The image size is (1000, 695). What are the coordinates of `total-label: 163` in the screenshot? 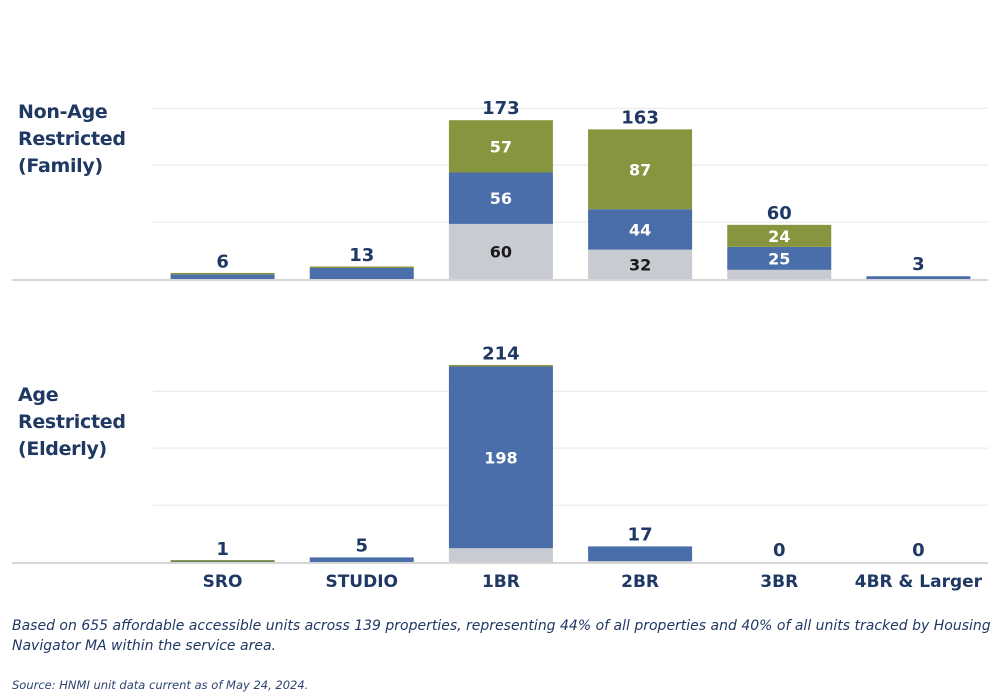 It's located at (640, 117).